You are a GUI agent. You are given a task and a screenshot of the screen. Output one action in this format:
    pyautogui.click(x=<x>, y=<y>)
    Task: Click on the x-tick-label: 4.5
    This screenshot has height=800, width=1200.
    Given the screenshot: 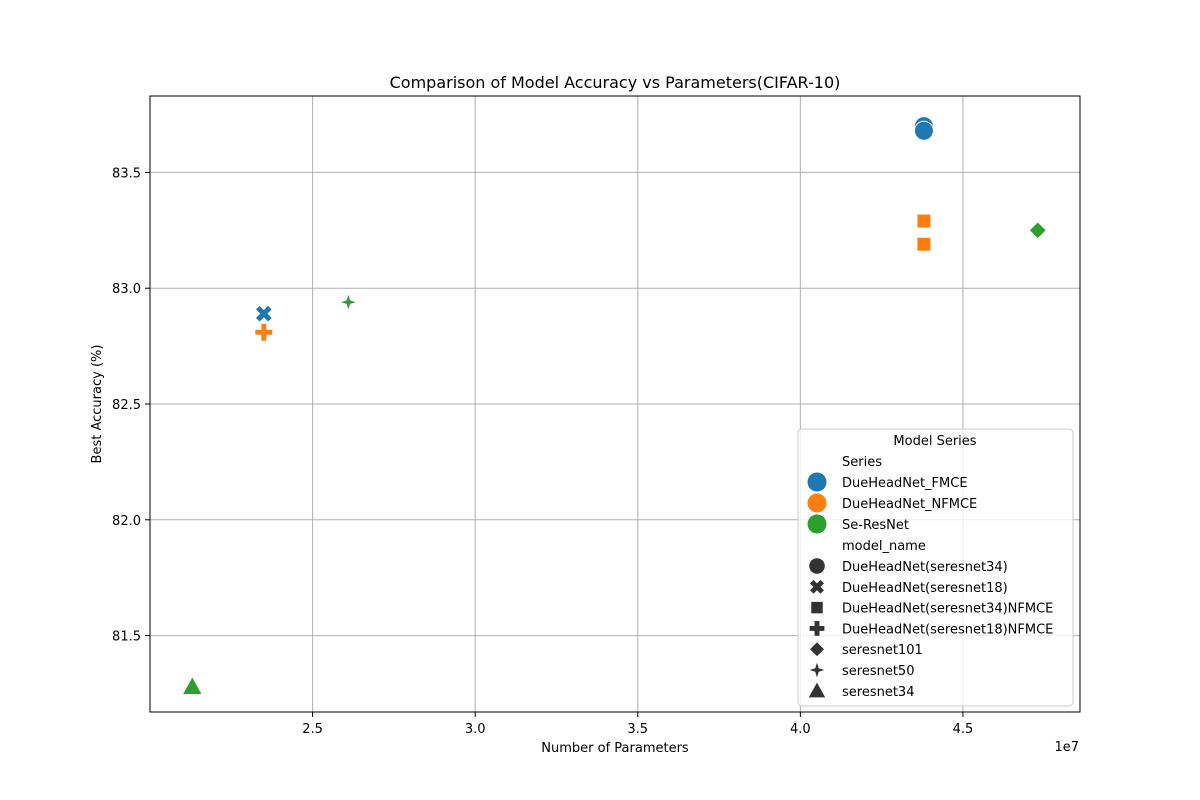 What is the action you would take?
    pyautogui.click(x=963, y=729)
    